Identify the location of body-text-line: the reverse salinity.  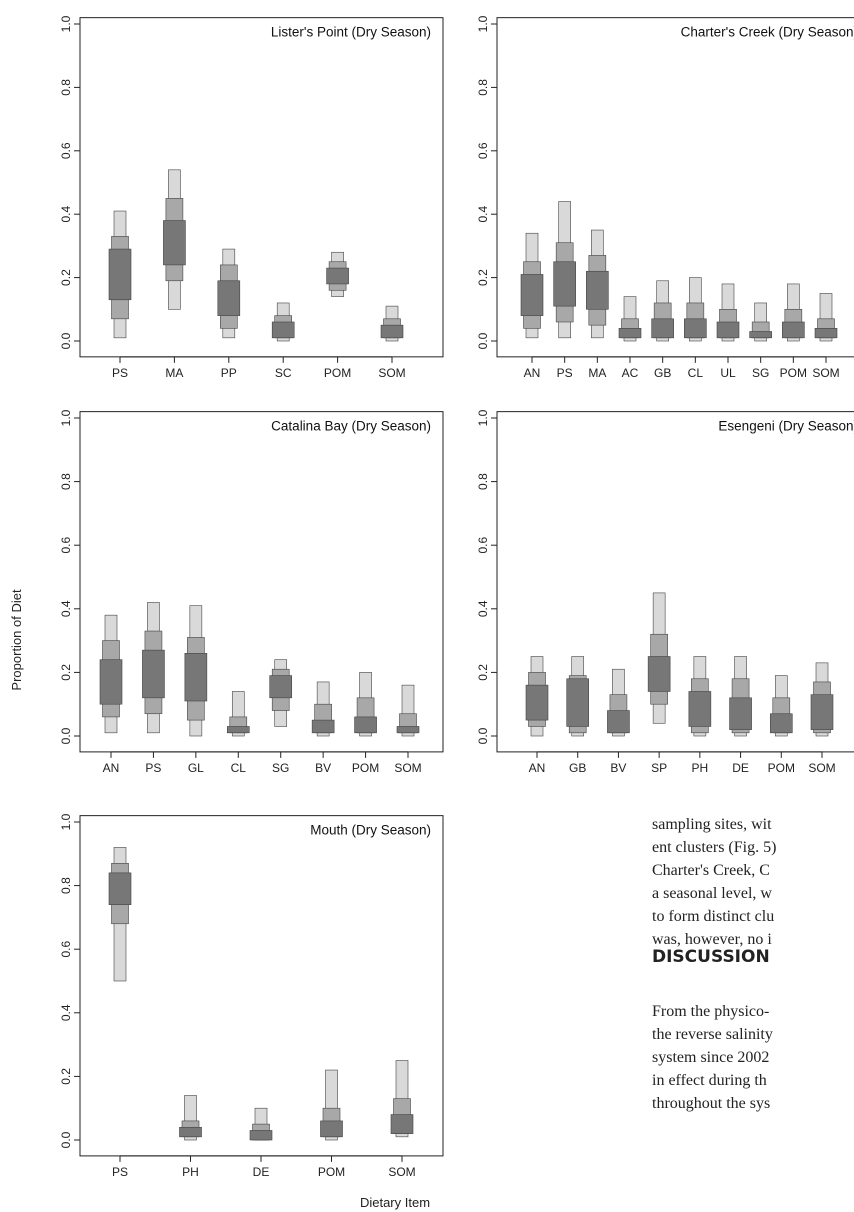
(712, 1034).